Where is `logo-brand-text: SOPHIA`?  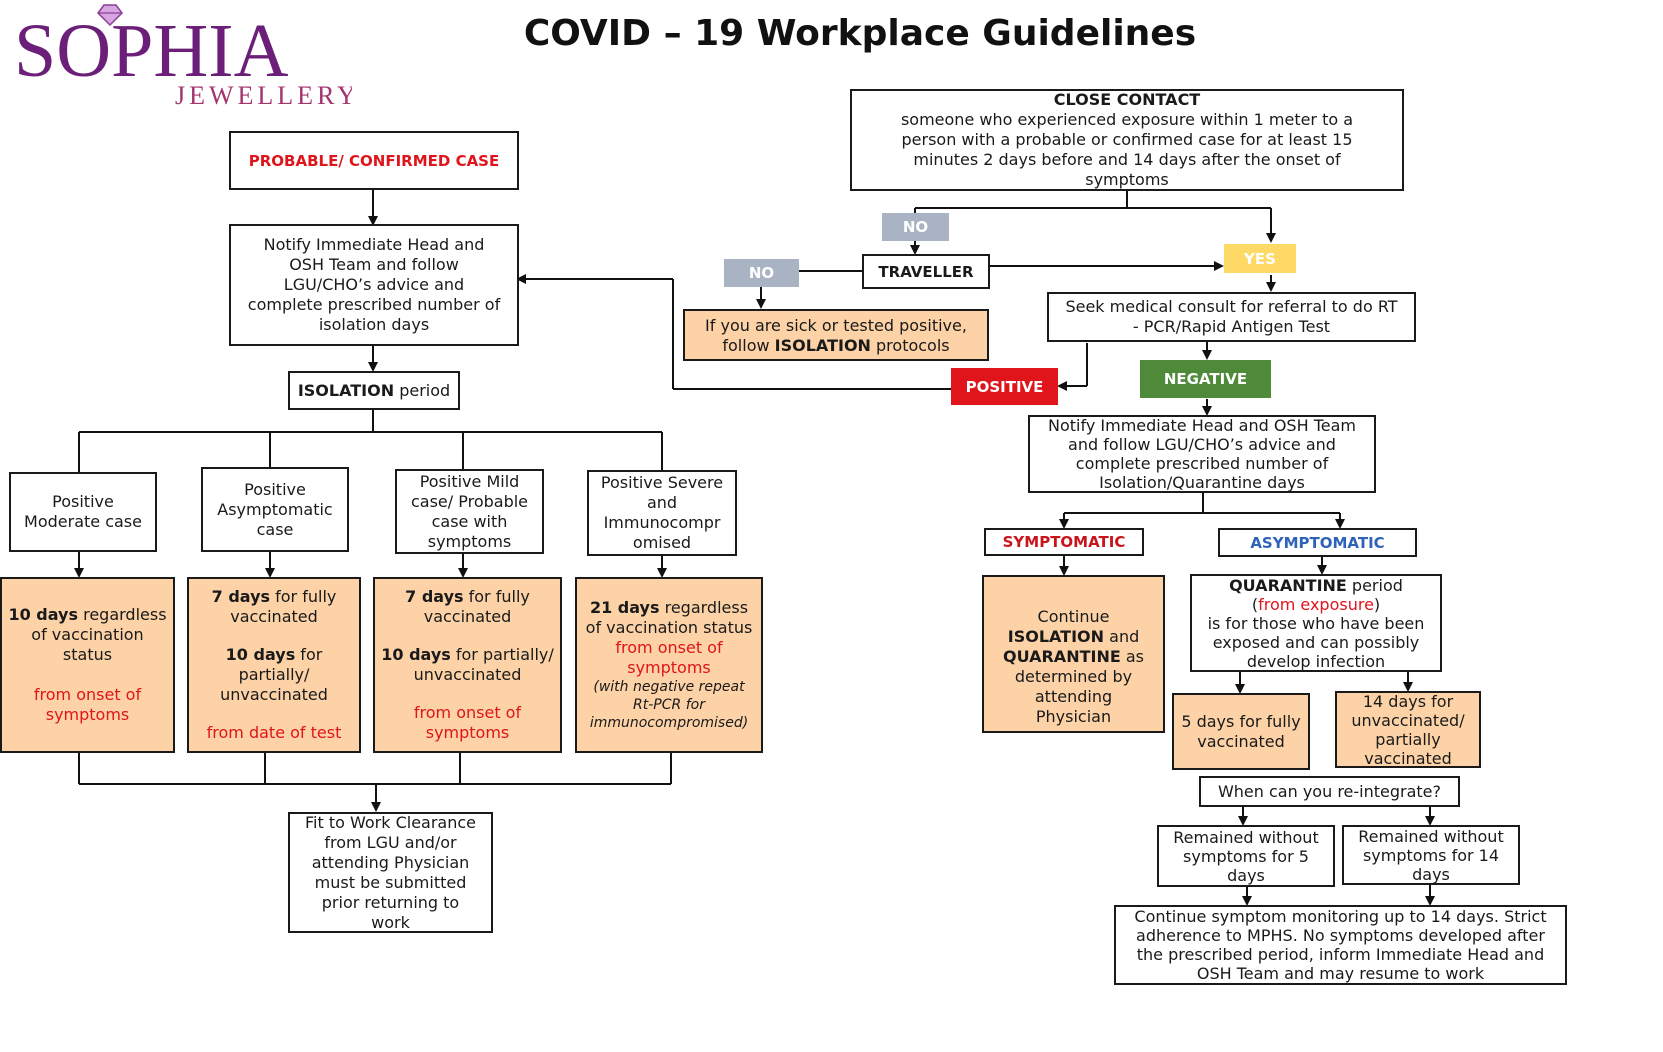 logo-brand-text: SOPHIA is located at coordinates (151, 51).